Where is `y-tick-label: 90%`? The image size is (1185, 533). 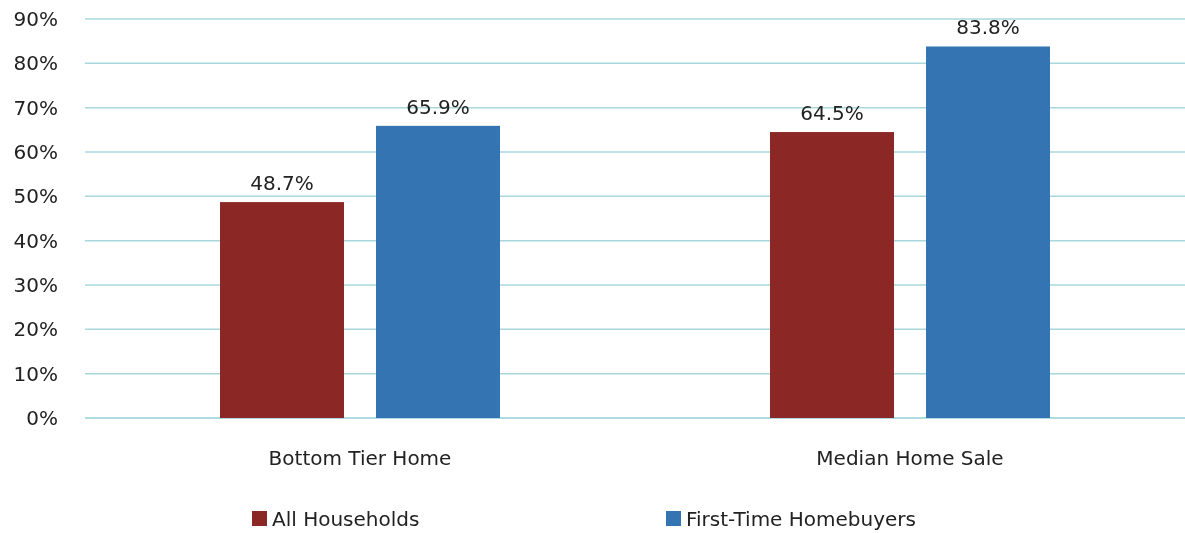
y-tick-label: 90% is located at coordinates (35, 19).